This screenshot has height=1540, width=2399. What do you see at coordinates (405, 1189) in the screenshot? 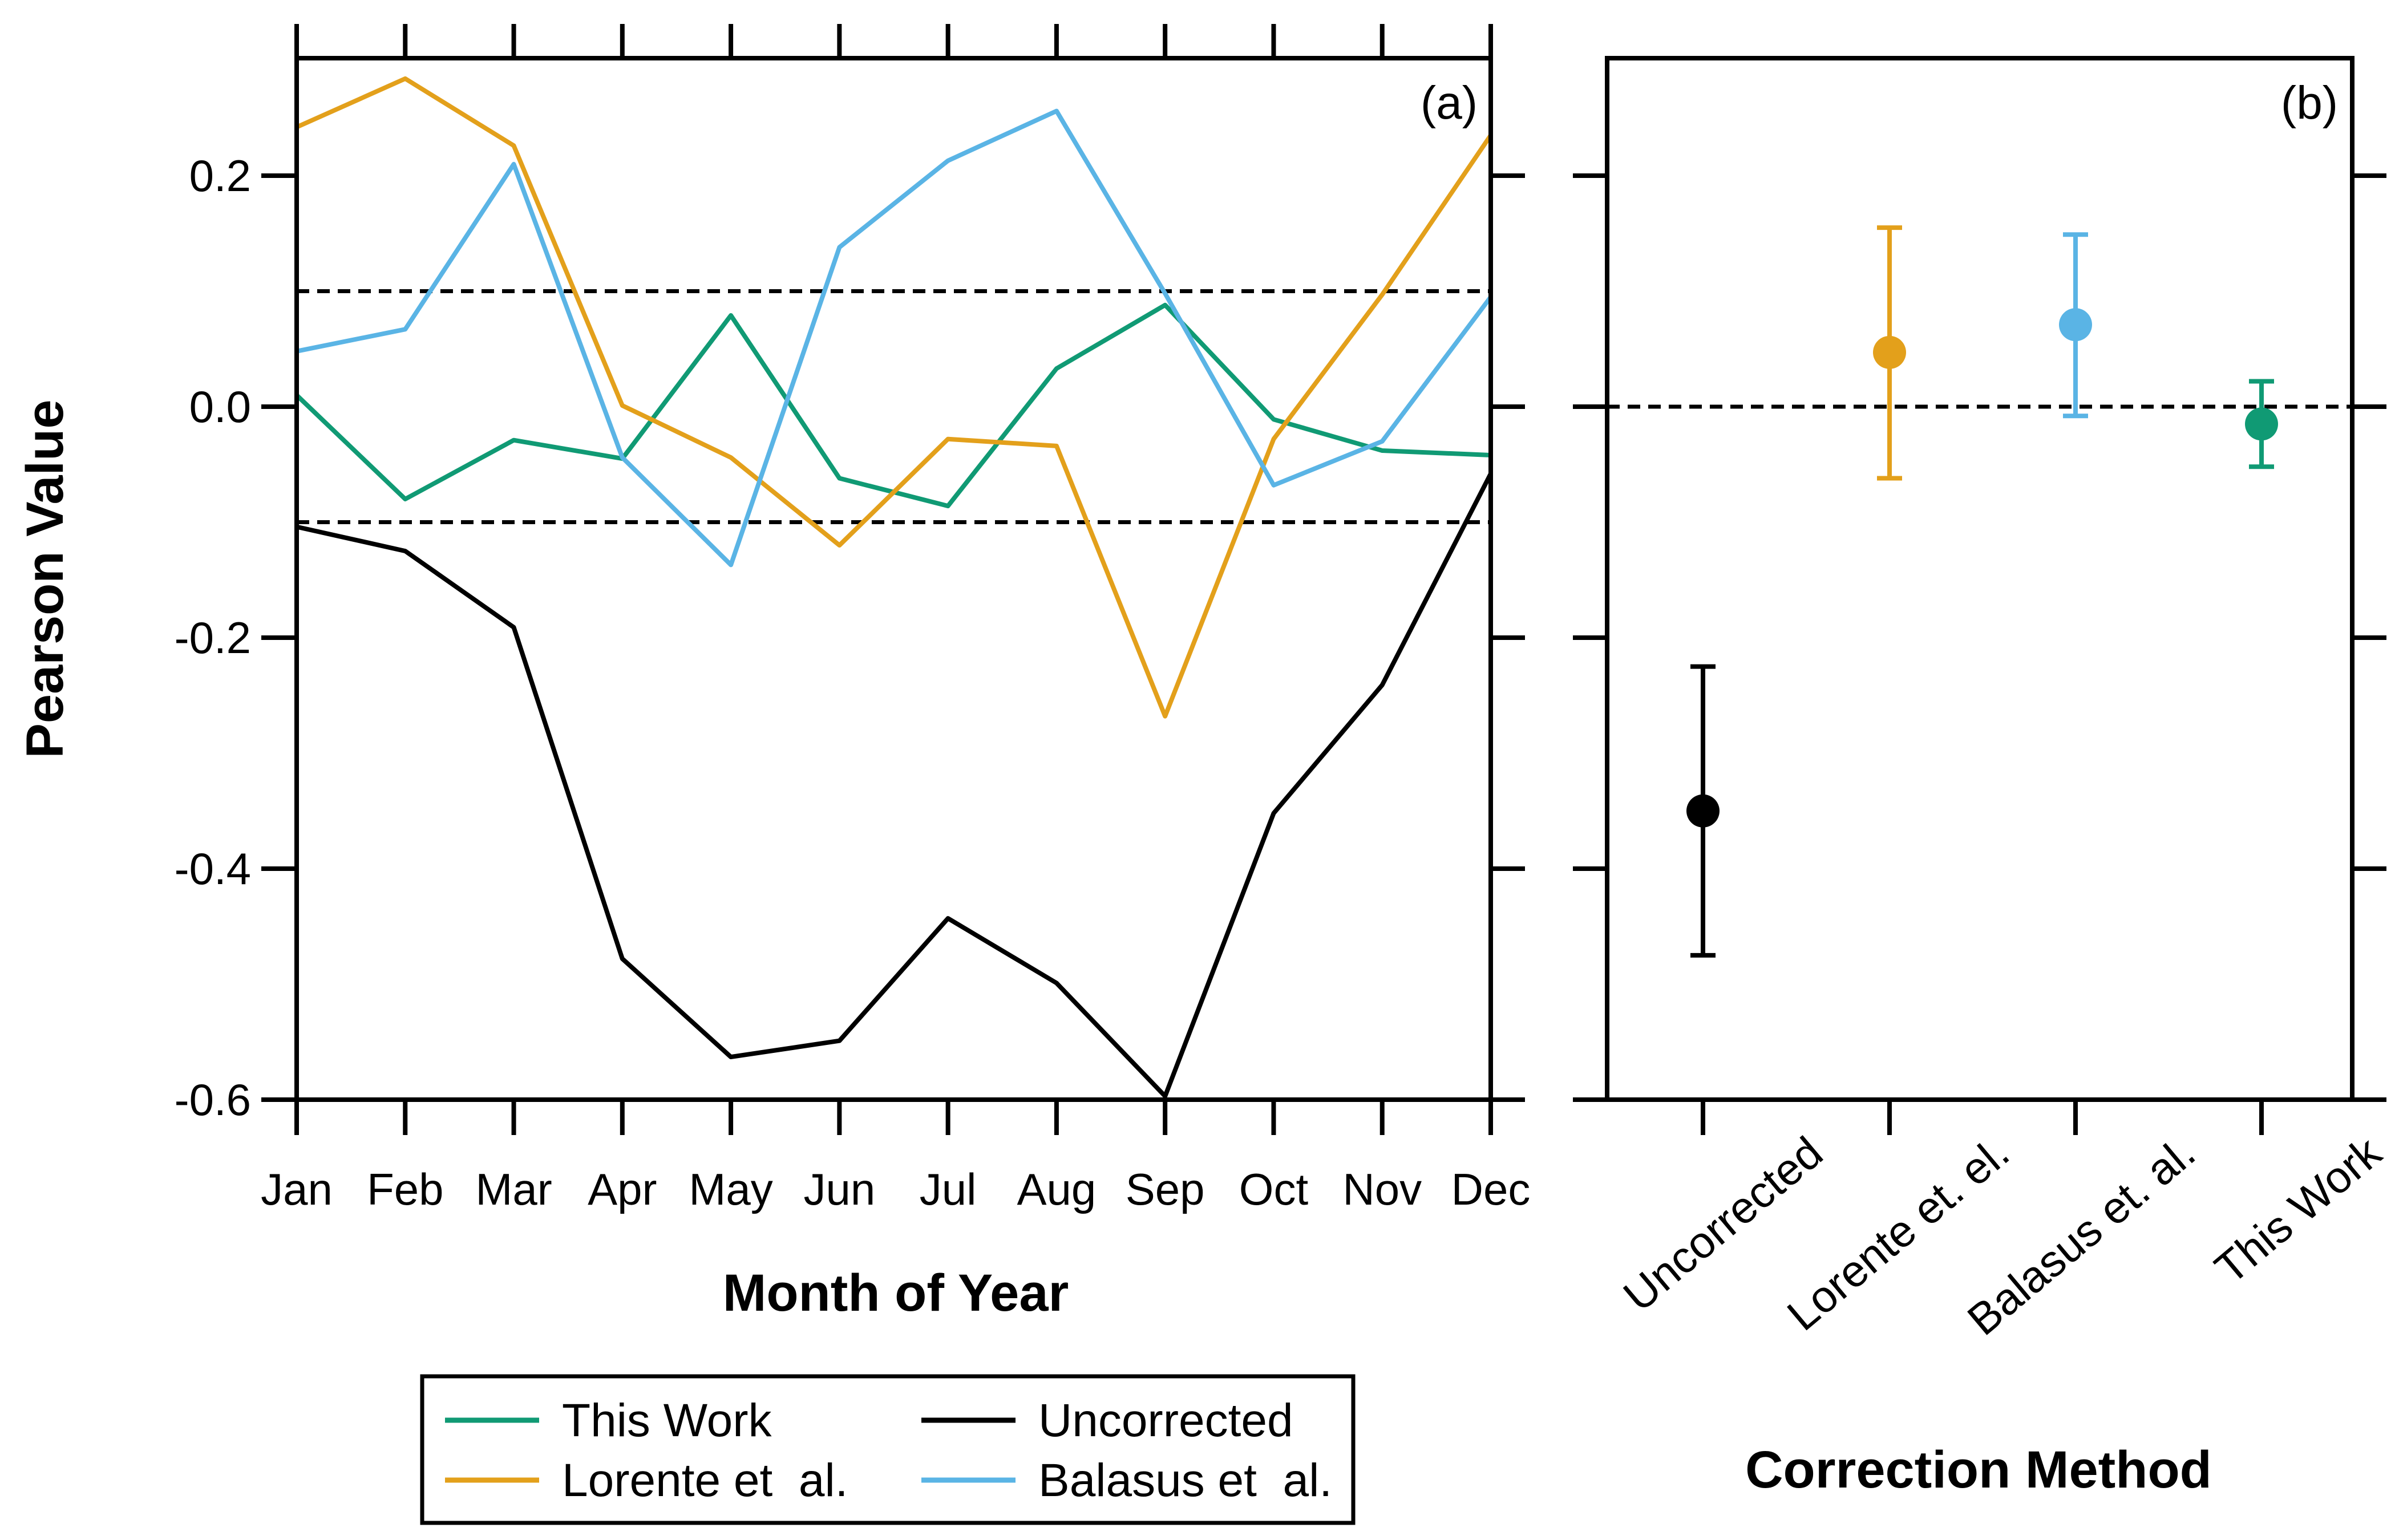
I see `x-tick-label: Feb` at bounding box center [405, 1189].